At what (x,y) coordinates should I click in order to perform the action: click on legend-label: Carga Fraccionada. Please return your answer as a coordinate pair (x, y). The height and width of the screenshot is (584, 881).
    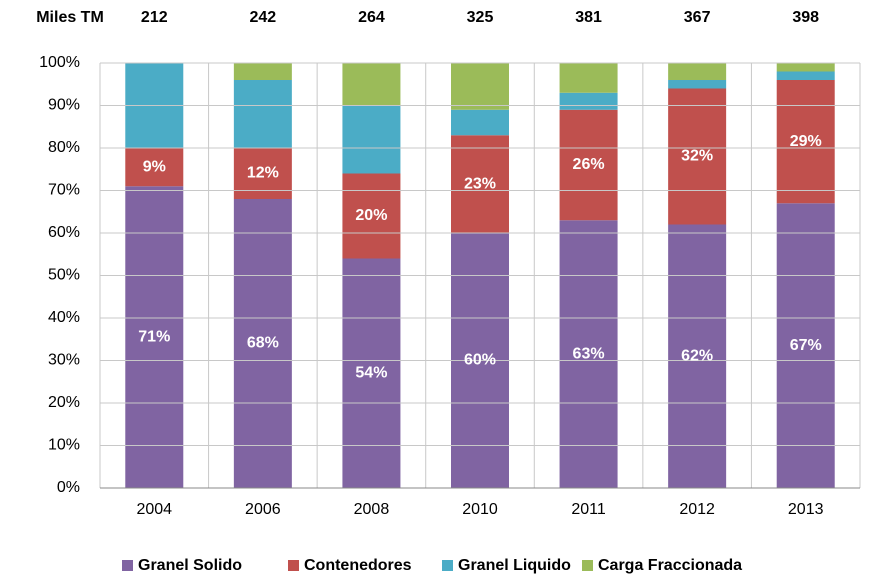
    Looking at the image, I should click on (670, 565).